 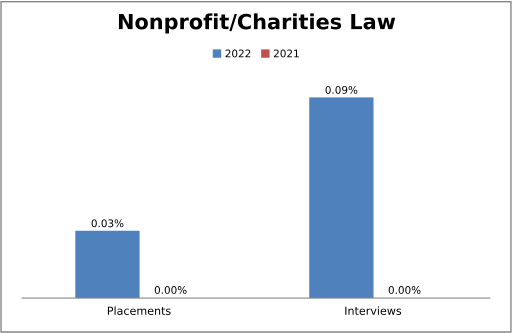 I want to click on x-tick-label: Placements, so click(x=139, y=310).